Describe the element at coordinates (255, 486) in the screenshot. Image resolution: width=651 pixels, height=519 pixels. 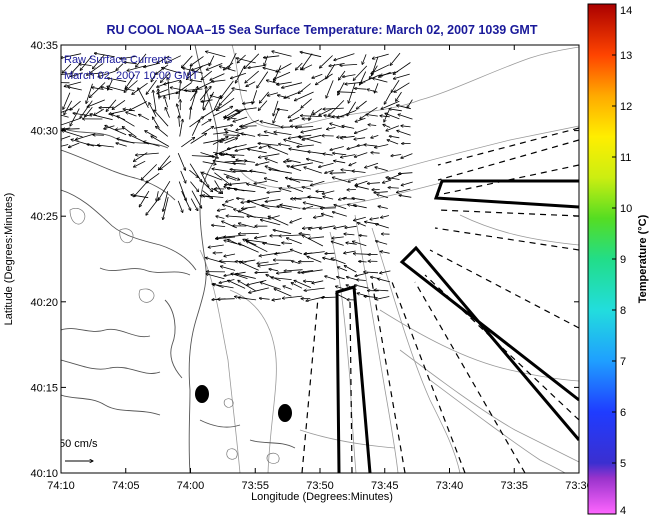
I see `x-tick-label: 73:55` at that location.